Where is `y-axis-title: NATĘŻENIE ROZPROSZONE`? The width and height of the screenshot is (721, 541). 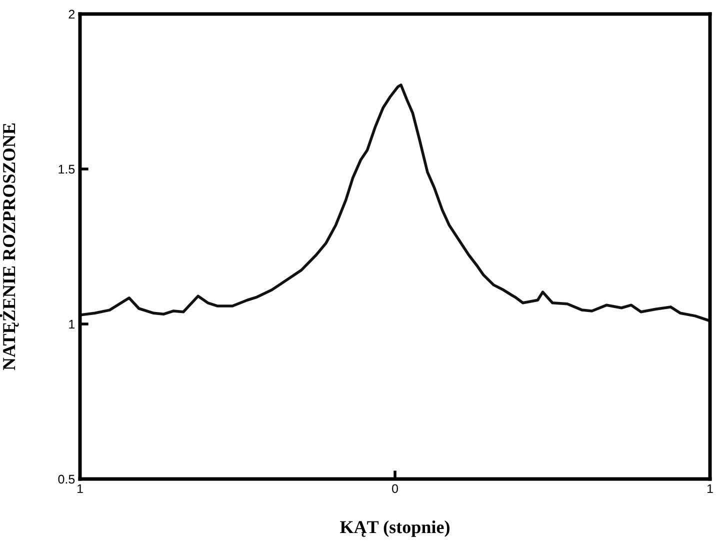
y-axis-title: NATĘŻENIE ROZPROSZONE is located at coordinates (9, 246).